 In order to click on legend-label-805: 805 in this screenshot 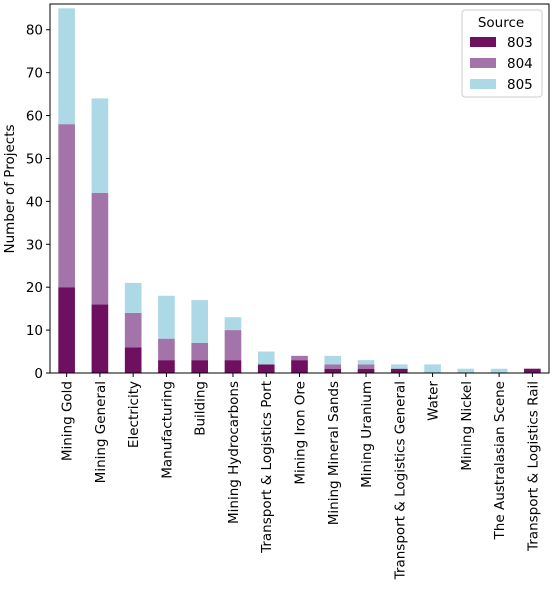, I will do `click(520, 85)`.